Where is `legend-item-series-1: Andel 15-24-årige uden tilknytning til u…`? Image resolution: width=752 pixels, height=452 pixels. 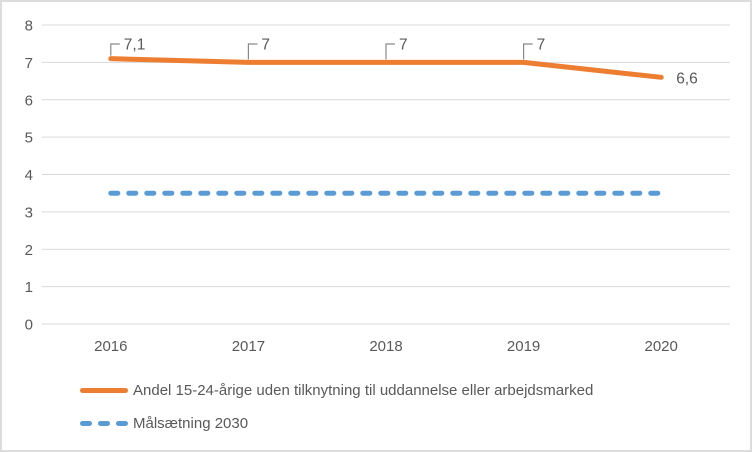
legend-item-series-1: Andel 15-24-årige uden tilknytning til u… is located at coordinates (336, 390).